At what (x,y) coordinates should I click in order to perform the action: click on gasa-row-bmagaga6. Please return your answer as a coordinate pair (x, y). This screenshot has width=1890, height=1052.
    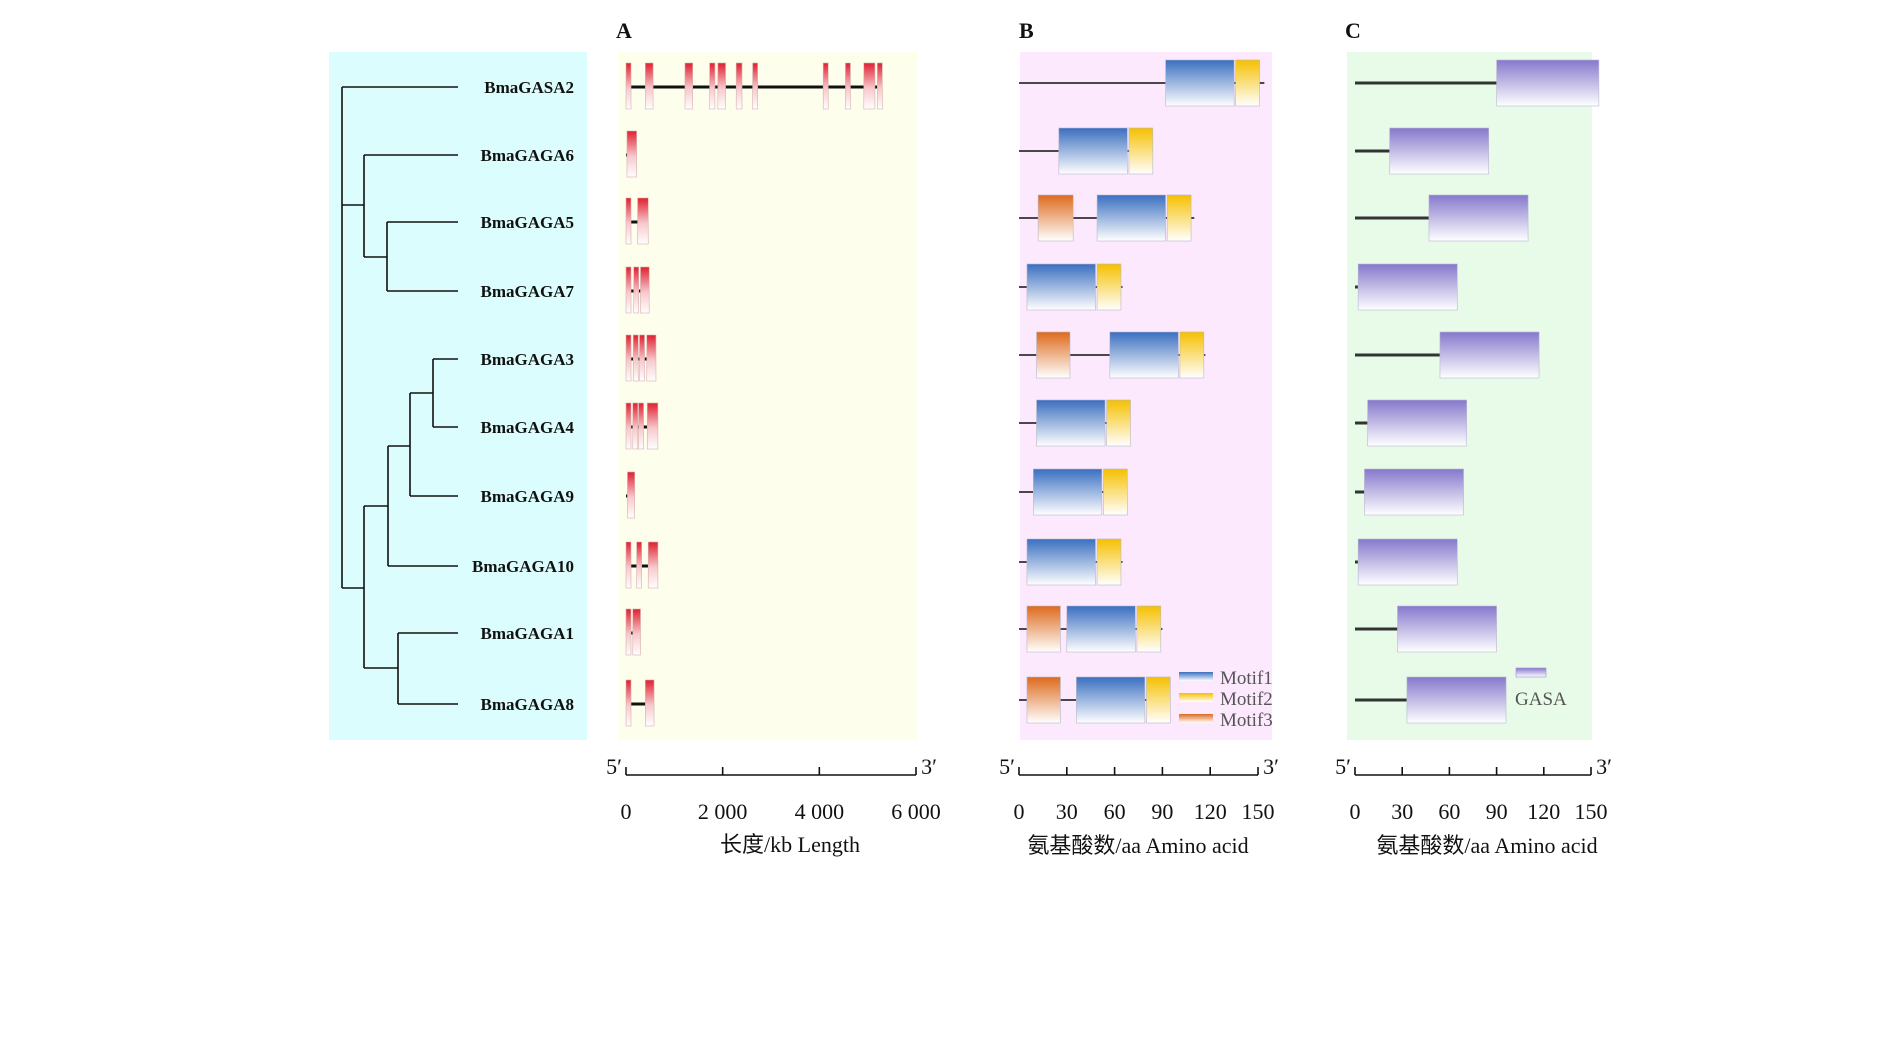
    Looking at the image, I should click on (1422, 151).